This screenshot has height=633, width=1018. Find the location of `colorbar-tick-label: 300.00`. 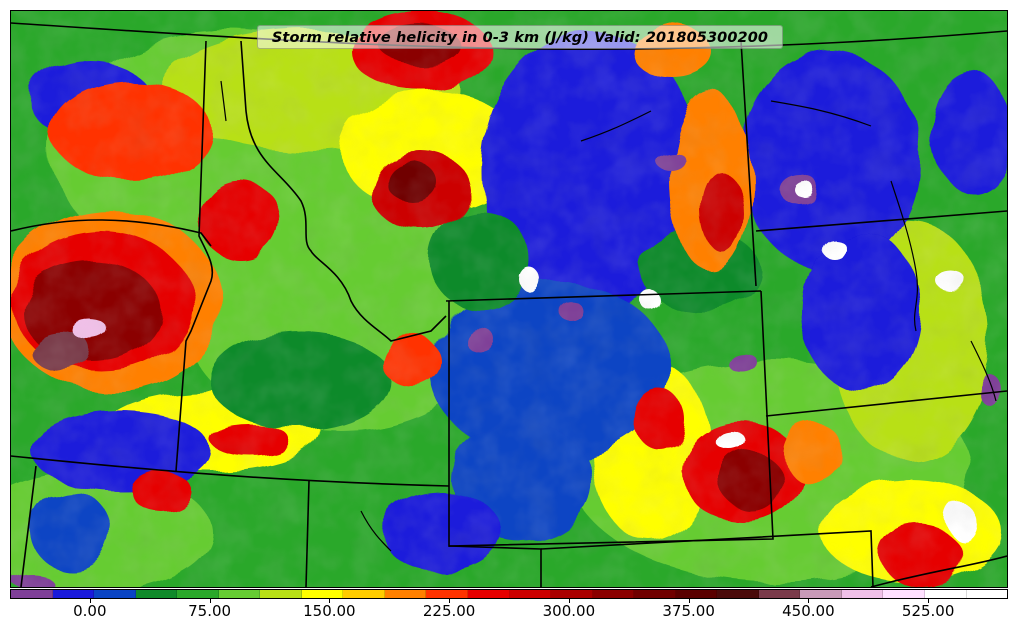

colorbar-tick-label: 300.00 is located at coordinates (569, 611).